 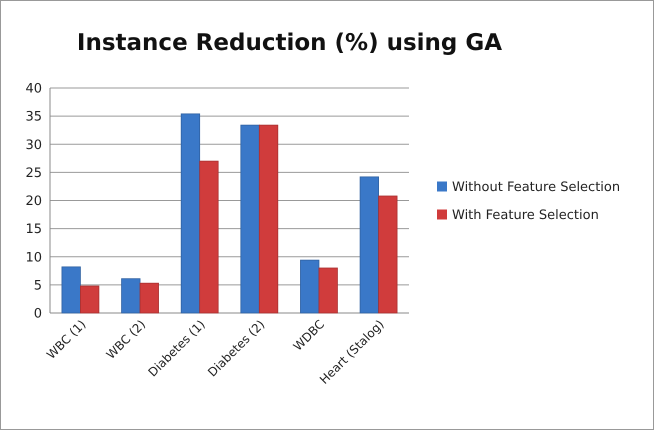 What do you see at coordinates (33, 117) in the screenshot?
I see `y-tick-label: 35` at bounding box center [33, 117].